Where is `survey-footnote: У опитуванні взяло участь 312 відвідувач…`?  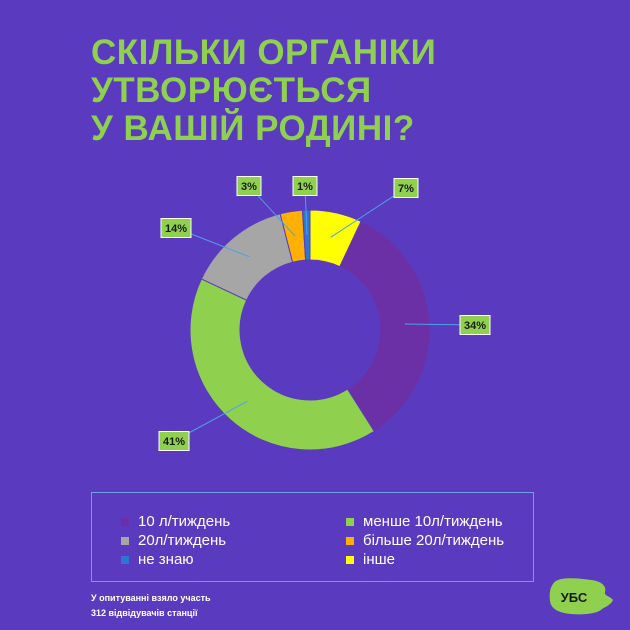 survey-footnote: У опитуванні взяло участь 312 відвідувач… is located at coordinates (151, 606).